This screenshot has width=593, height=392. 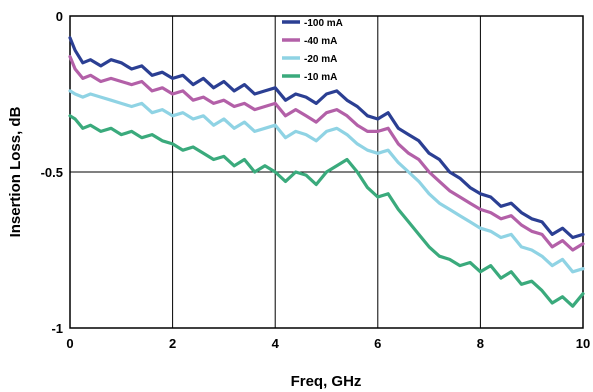 What do you see at coordinates (312, 50) in the screenshot?
I see `legend: -100 mA -40 mA -20 mA -10 mA` at bounding box center [312, 50].